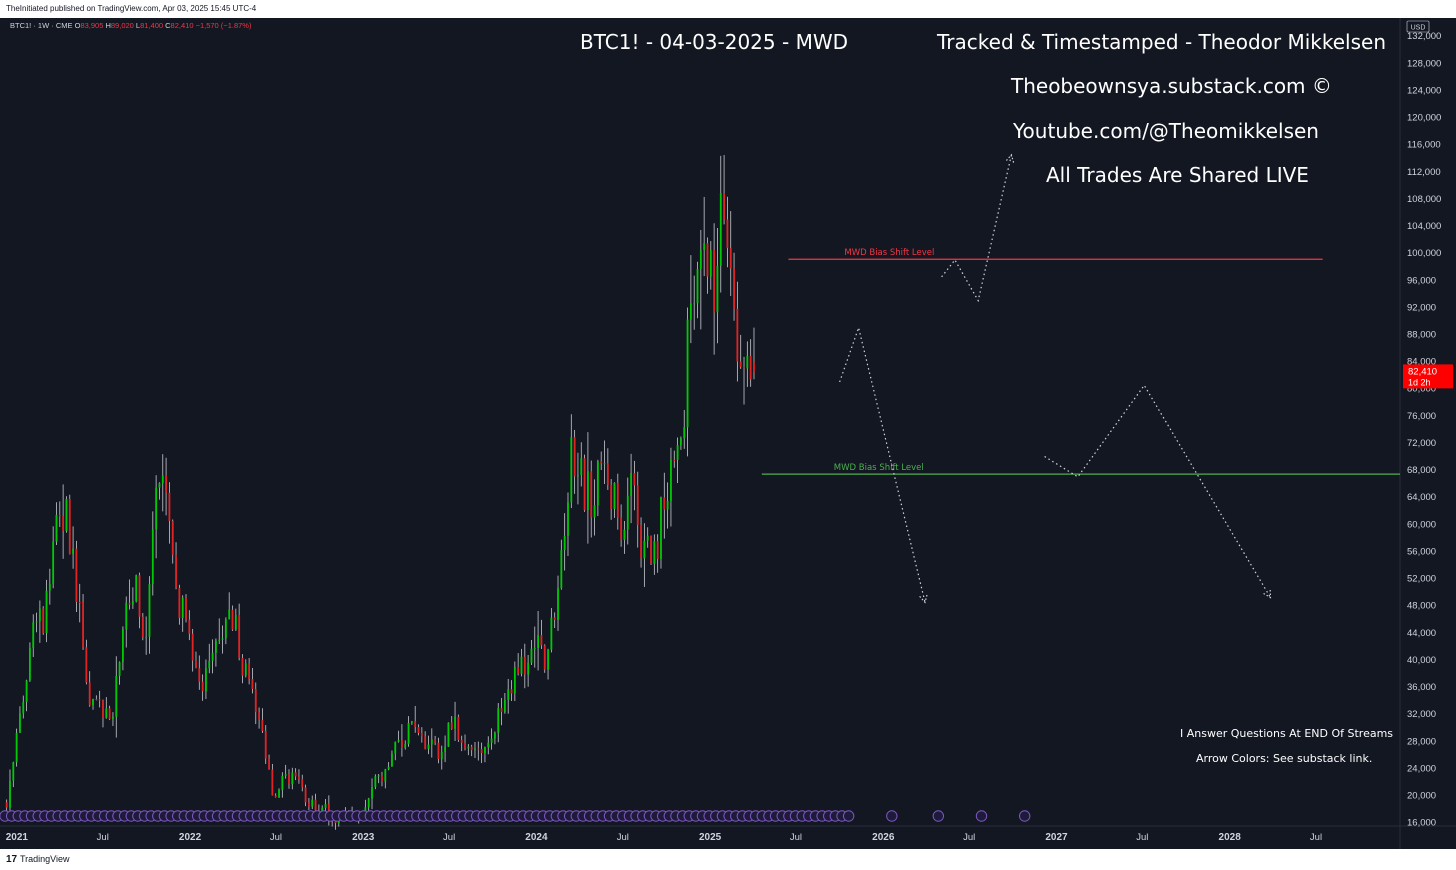 This screenshot has width=1456, height=870. What do you see at coordinates (728, 859) in the screenshot?
I see `footer-bar: 17 TradingView` at bounding box center [728, 859].